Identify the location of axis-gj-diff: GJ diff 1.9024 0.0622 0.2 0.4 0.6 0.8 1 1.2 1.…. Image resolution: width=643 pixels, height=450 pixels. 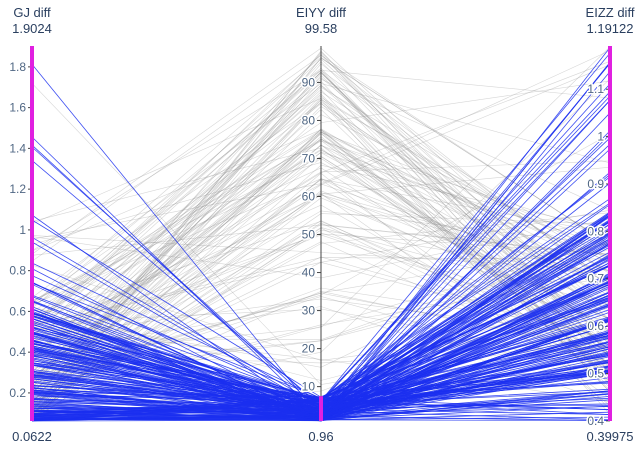
(30, 224).